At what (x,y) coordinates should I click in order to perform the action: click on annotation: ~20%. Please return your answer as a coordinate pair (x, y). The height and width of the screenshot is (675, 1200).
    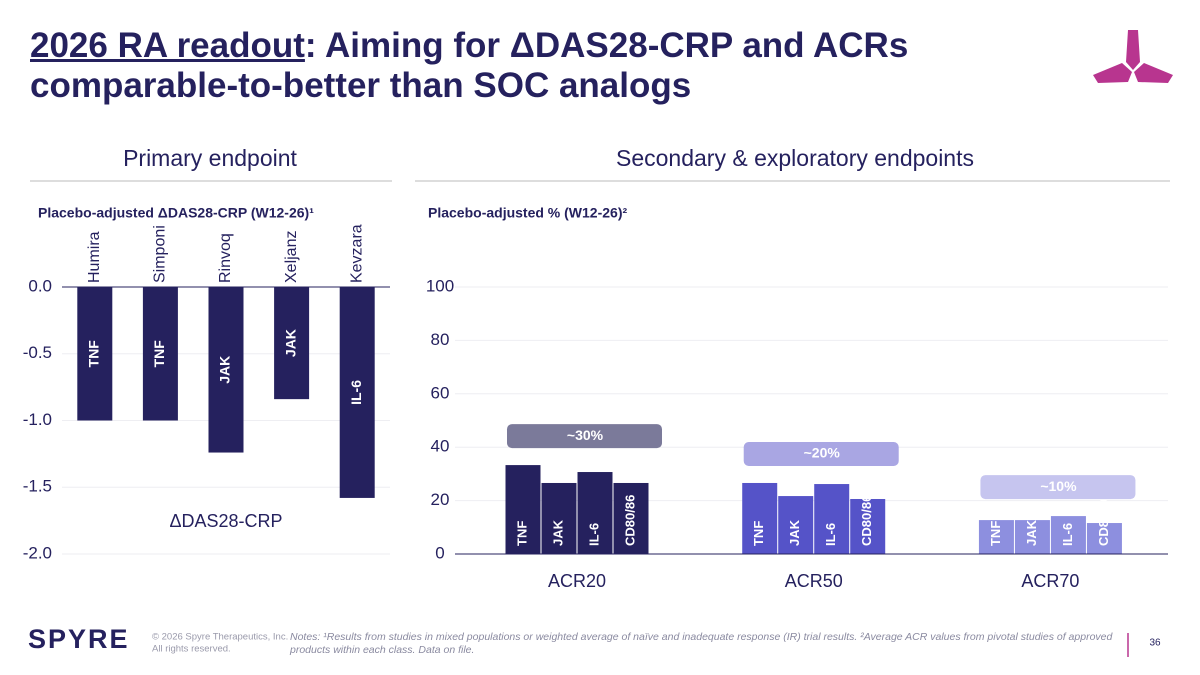
    Looking at the image, I should click on (822, 453).